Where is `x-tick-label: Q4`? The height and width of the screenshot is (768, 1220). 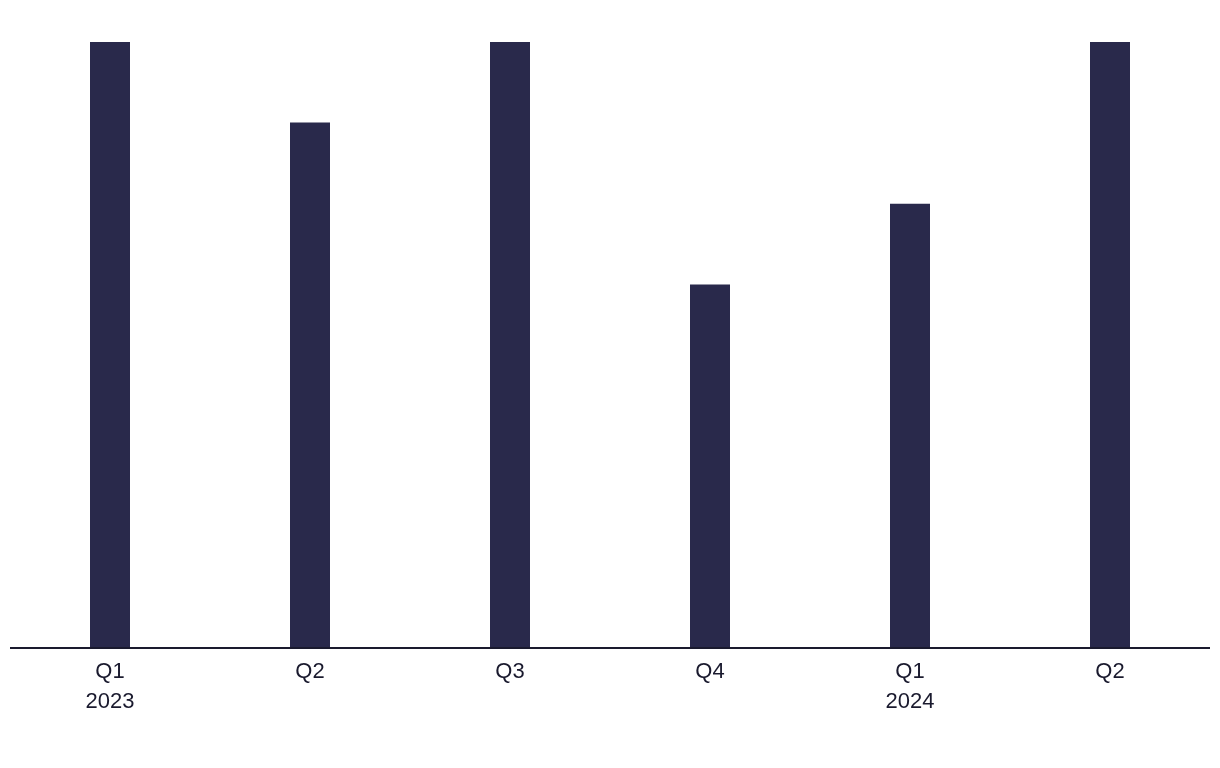 x-tick-label: Q4 is located at coordinates (710, 670).